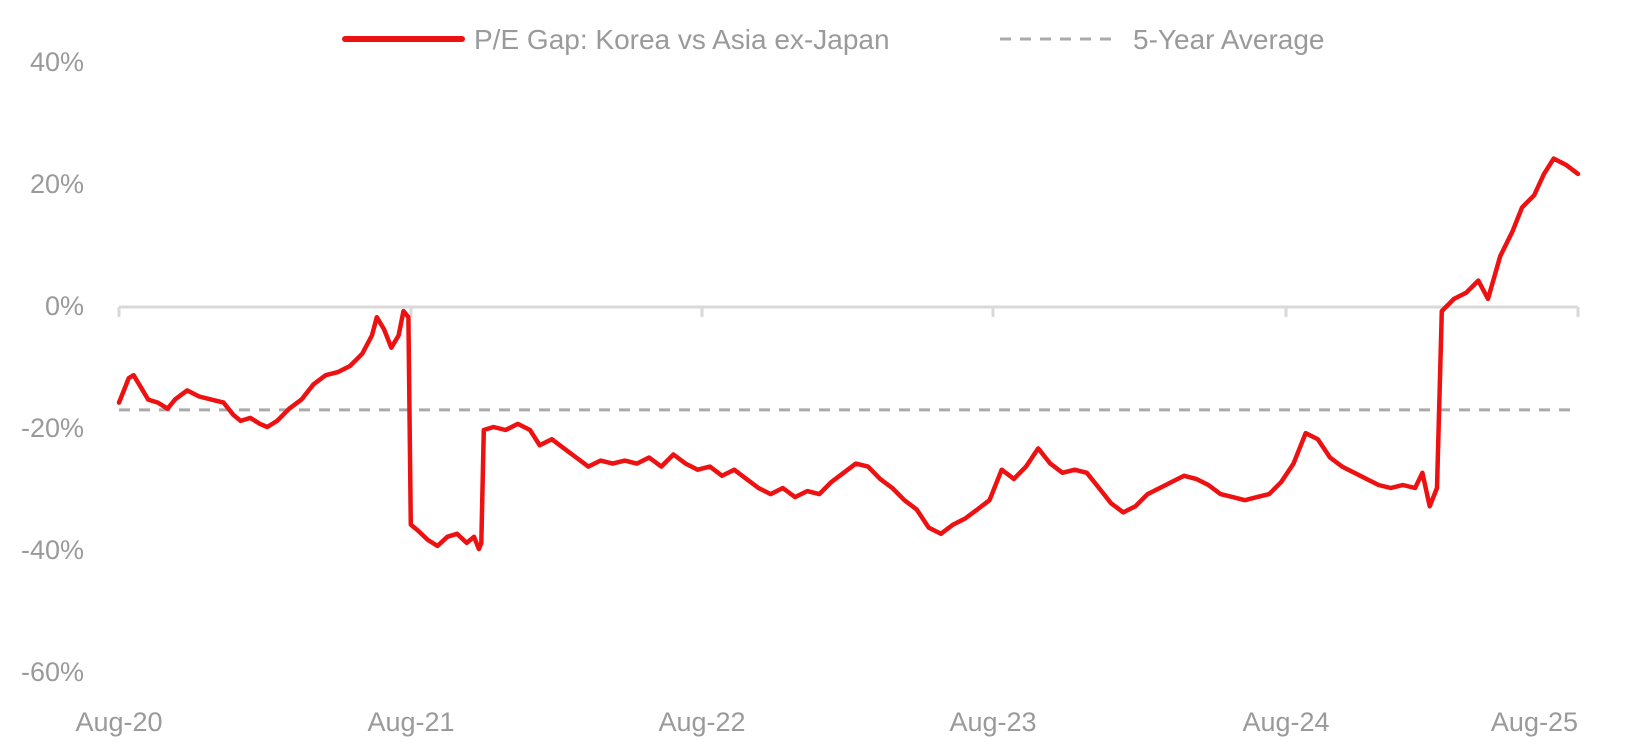  Describe the element at coordinates (1285, 722) in the screenshot. I see `x-tick-label: Aug-24` at that location.